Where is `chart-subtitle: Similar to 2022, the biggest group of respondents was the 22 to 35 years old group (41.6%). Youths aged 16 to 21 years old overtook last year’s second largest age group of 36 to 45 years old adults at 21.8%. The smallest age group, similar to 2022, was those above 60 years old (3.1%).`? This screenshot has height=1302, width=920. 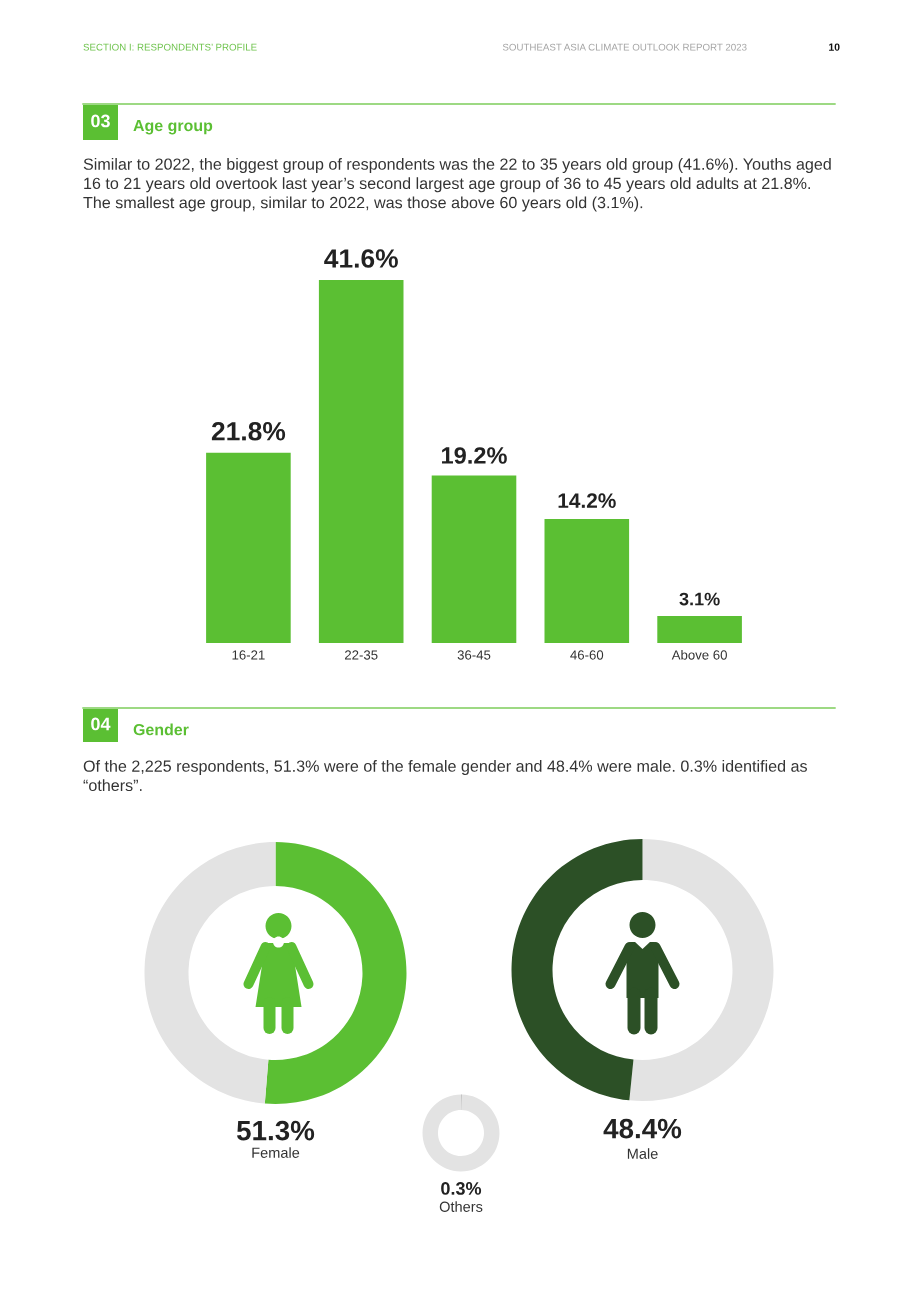
chart-subtitle: Similar to 2022, the biggest group of respondents was the 22 to 35 years old group (41.6%). Youths aged 16 to 21 years old overtook last year’s second largest age group of 36 to 45 years old adults at 21.8%. The smallest age group, similar to 2022, was those above 60 years old (3.1%). is located at coordinates (457, 185).